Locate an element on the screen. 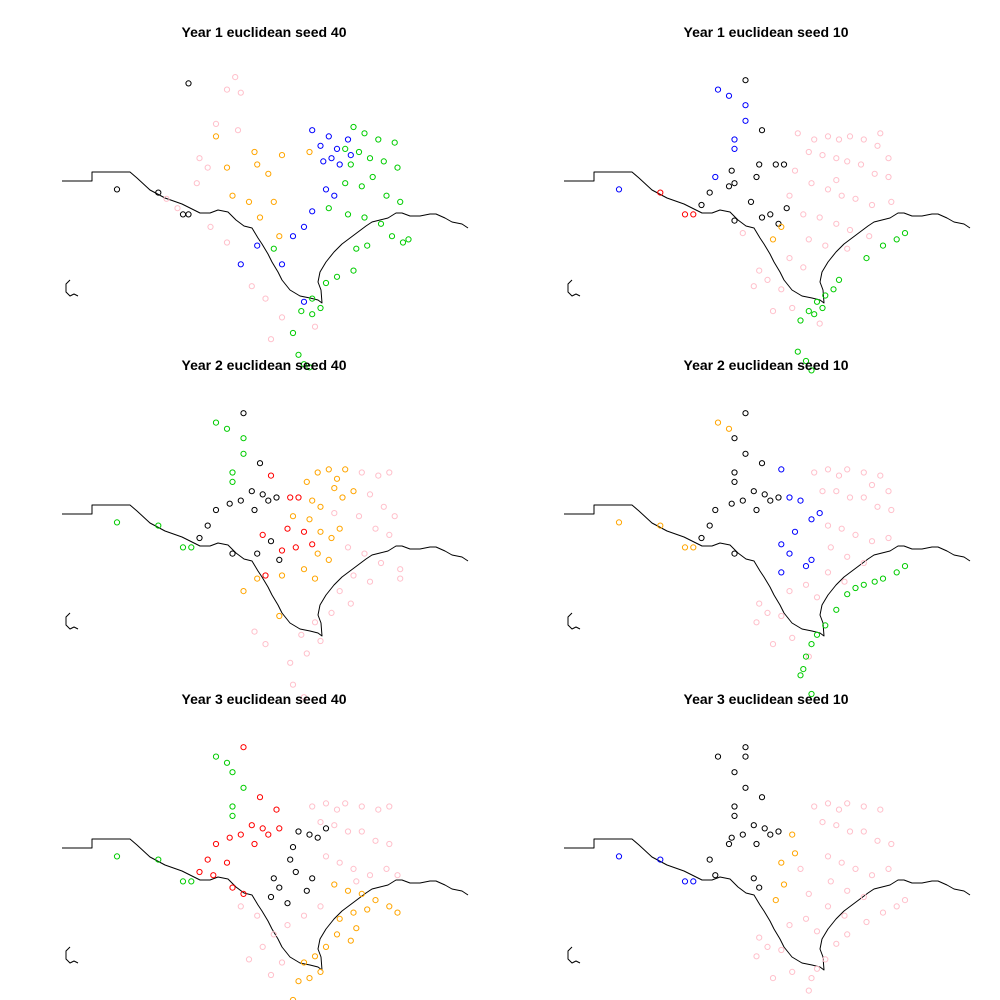  panel-year1-seed10: Year 1 euclidean seed 10 is located at coordinates (767, 199).